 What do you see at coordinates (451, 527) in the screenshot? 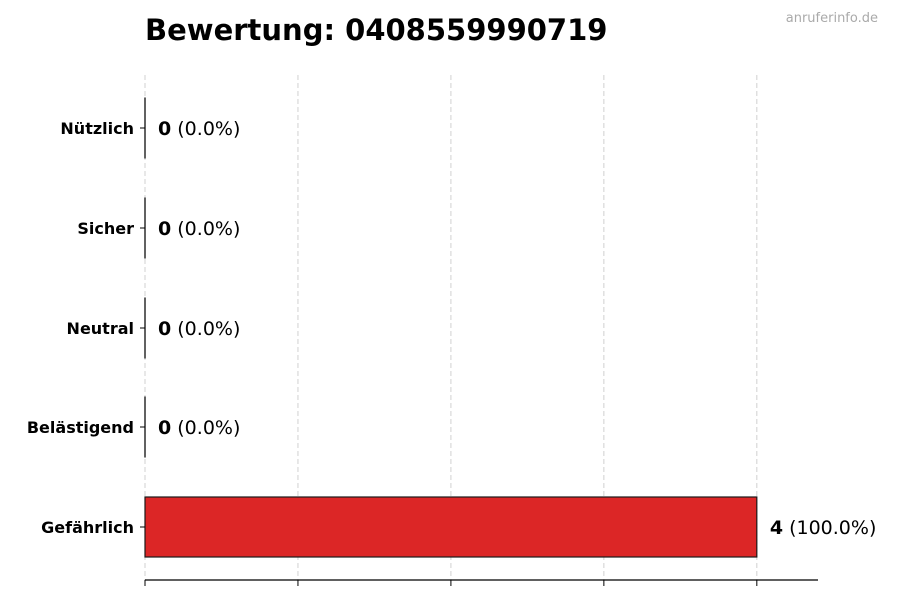
I see `bar` at bounding box center [451, 527].